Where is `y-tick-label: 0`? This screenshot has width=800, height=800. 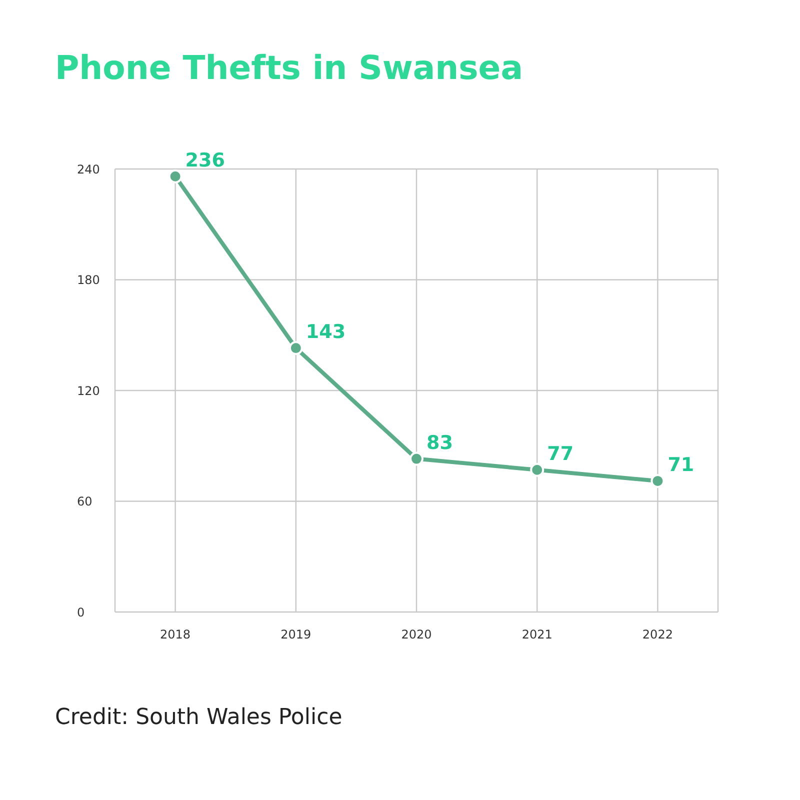
y-tick-label: 0 is located at coordinates (81, 612).